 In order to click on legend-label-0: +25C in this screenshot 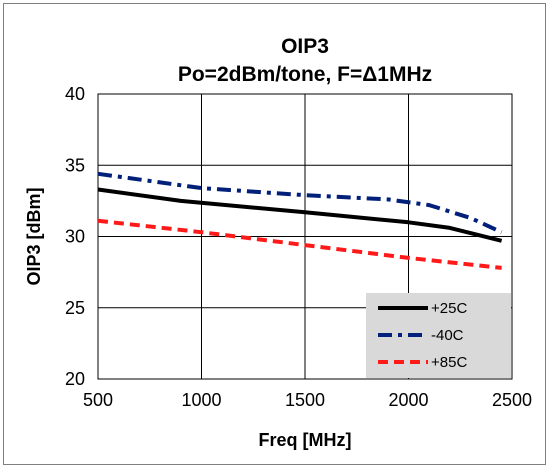, I will do `click(449, 308)`.